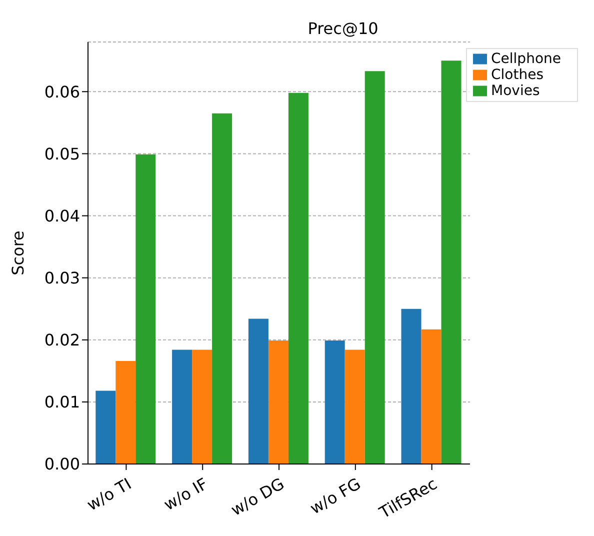  Describe the element at coordinates (62, 340) in the screenshot. I see `y-tick-label: 0.02` at that location.